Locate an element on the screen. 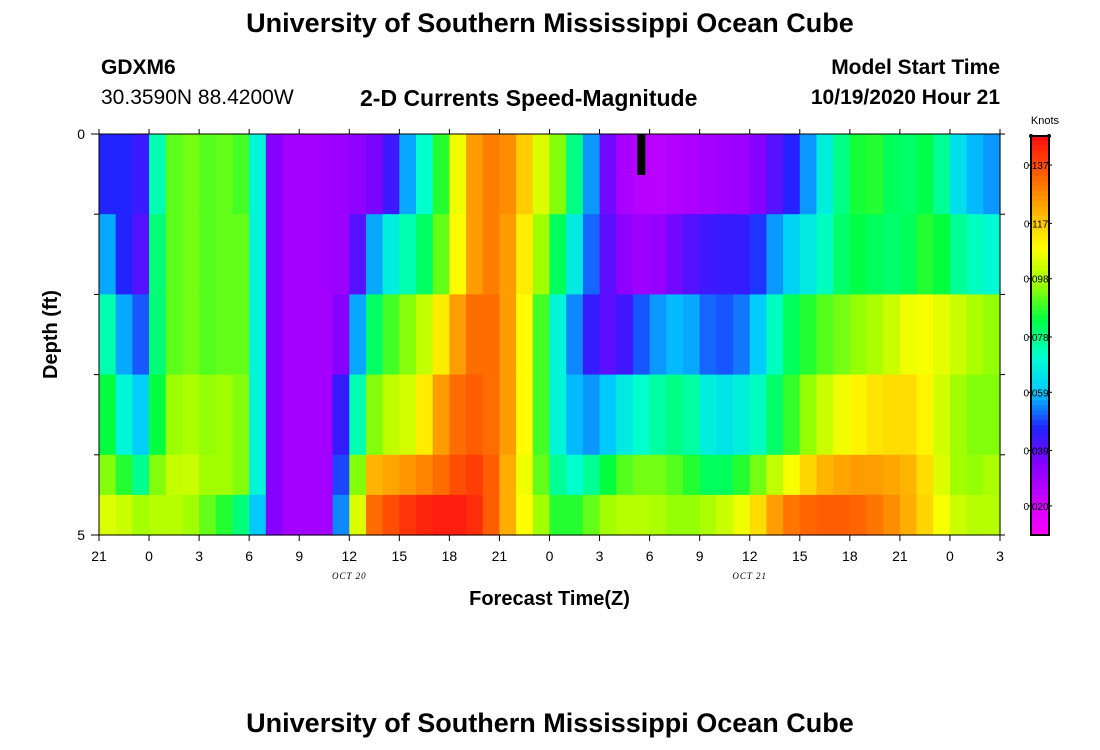 This screenshot has width=1100, height=750. model-start-value: 10/19/2020 Hour 21 is located at coordinates (905, 97).